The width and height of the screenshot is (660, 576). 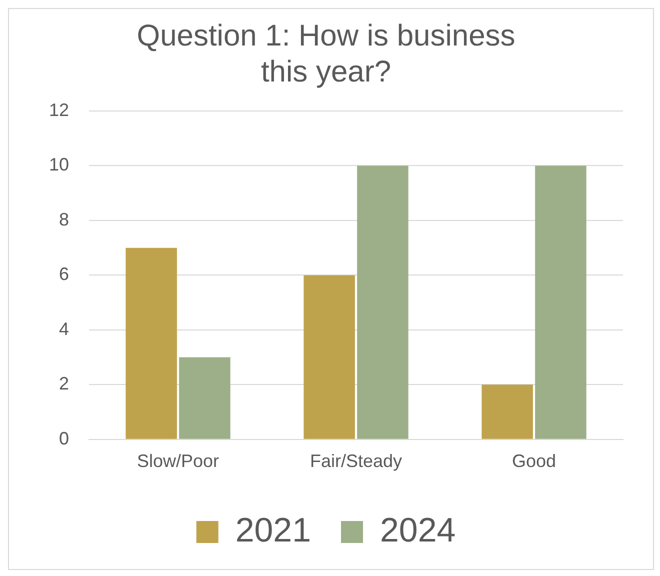 I want to click on y-tick-label: 10, so click(x=59, y=164).